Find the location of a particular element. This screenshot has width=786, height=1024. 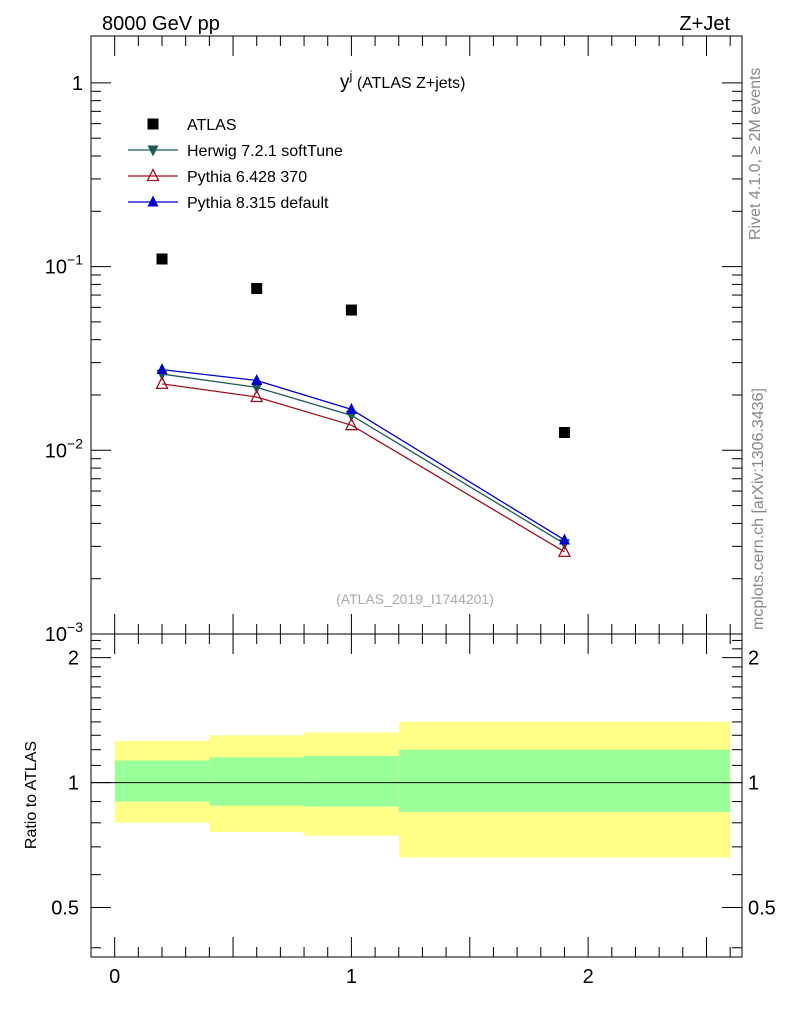

legend-label-0: ATLAS is located at coordinates (212, 125).